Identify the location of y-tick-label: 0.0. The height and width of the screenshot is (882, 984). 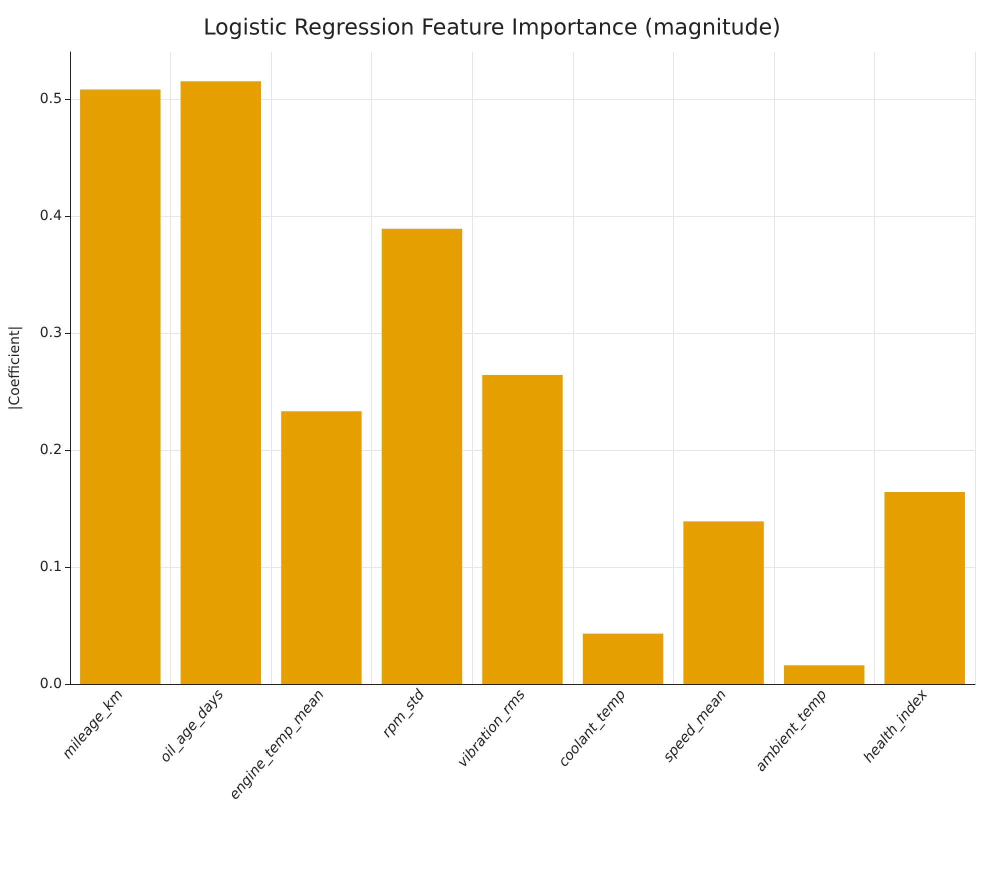
(51, 684).